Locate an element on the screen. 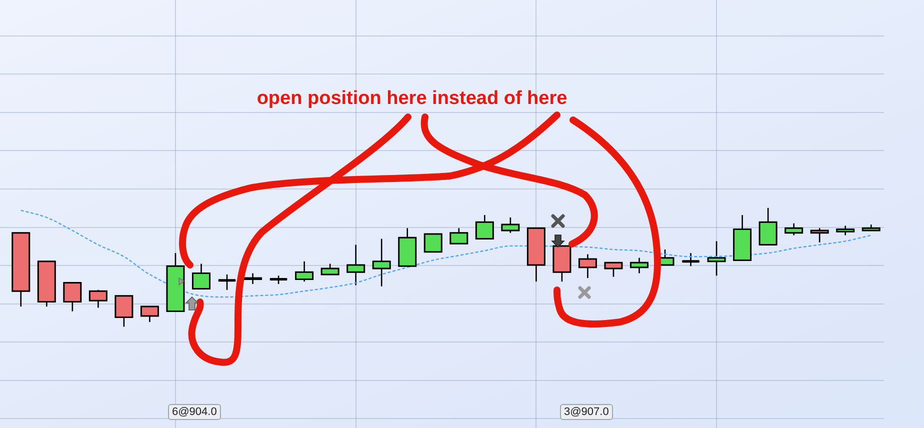 This screenshot has width=924, height=428. text: 6@904.0 is located at coordinates (194, 412).